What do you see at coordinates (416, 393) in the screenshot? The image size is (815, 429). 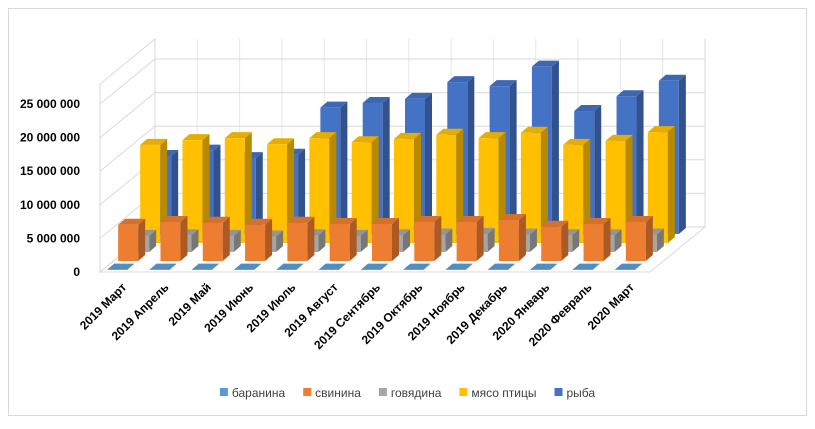 I see `legend-label: говядина` at bounding box center [416, 393].